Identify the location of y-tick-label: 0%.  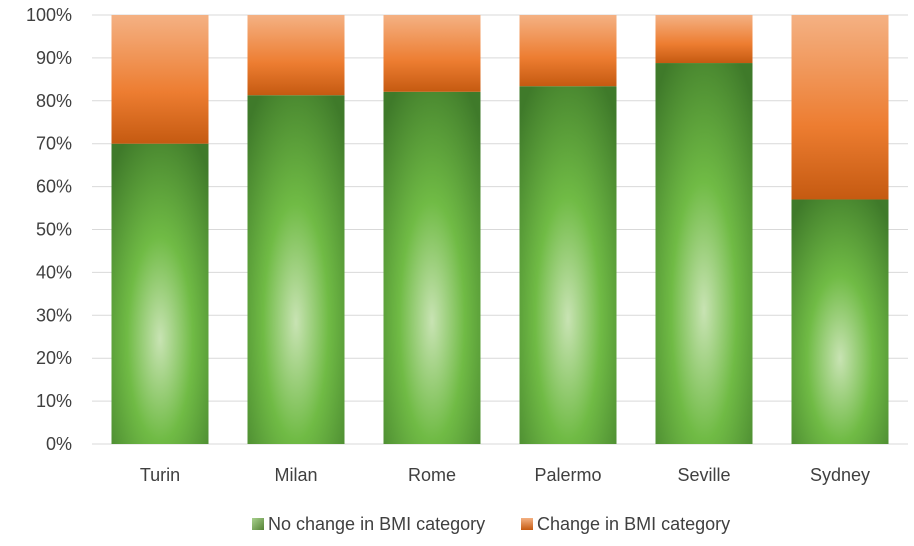
(59, 444).